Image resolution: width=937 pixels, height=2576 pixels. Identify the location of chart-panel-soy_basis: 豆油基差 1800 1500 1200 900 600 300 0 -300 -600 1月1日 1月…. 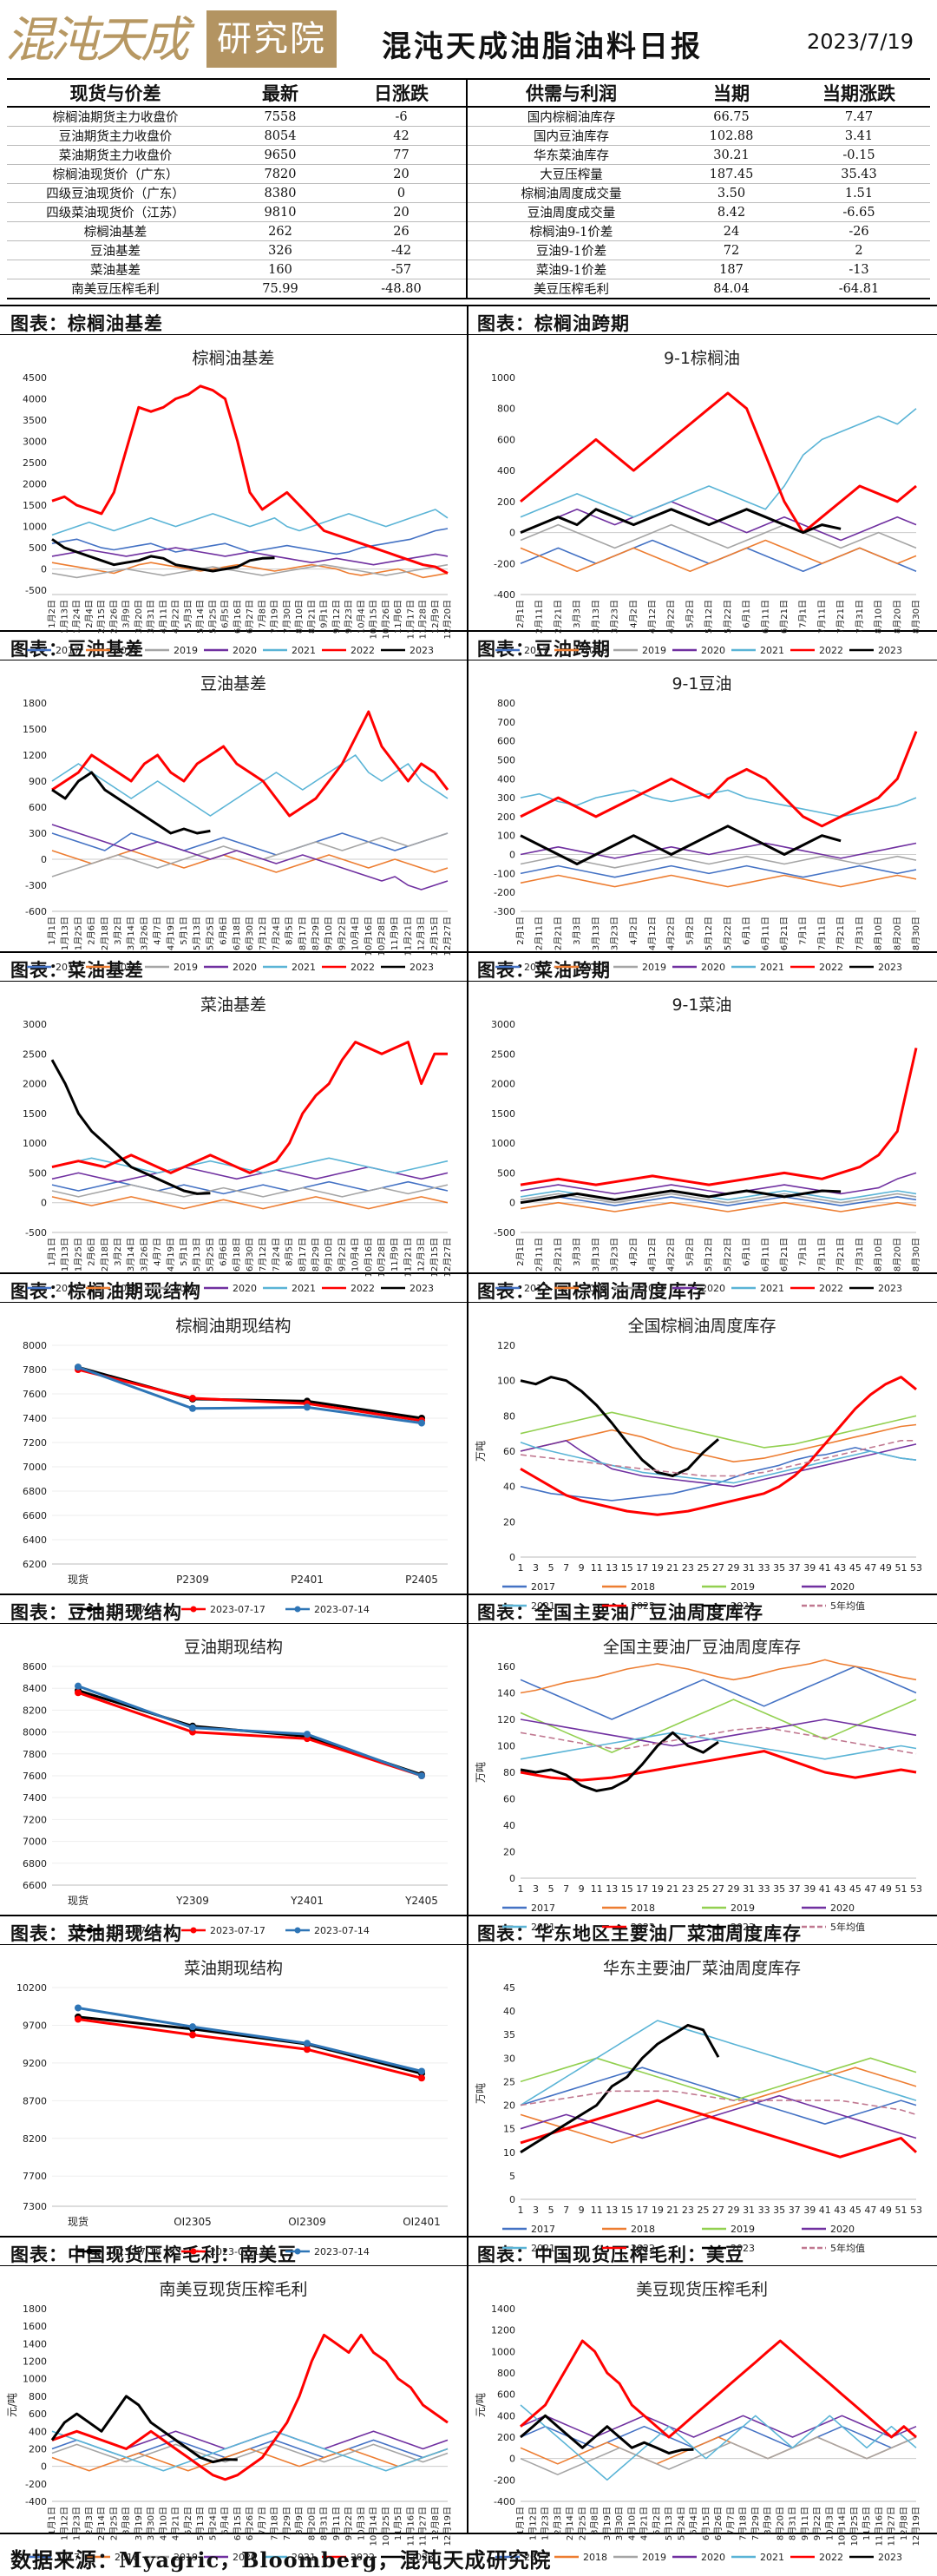
(233, 822).